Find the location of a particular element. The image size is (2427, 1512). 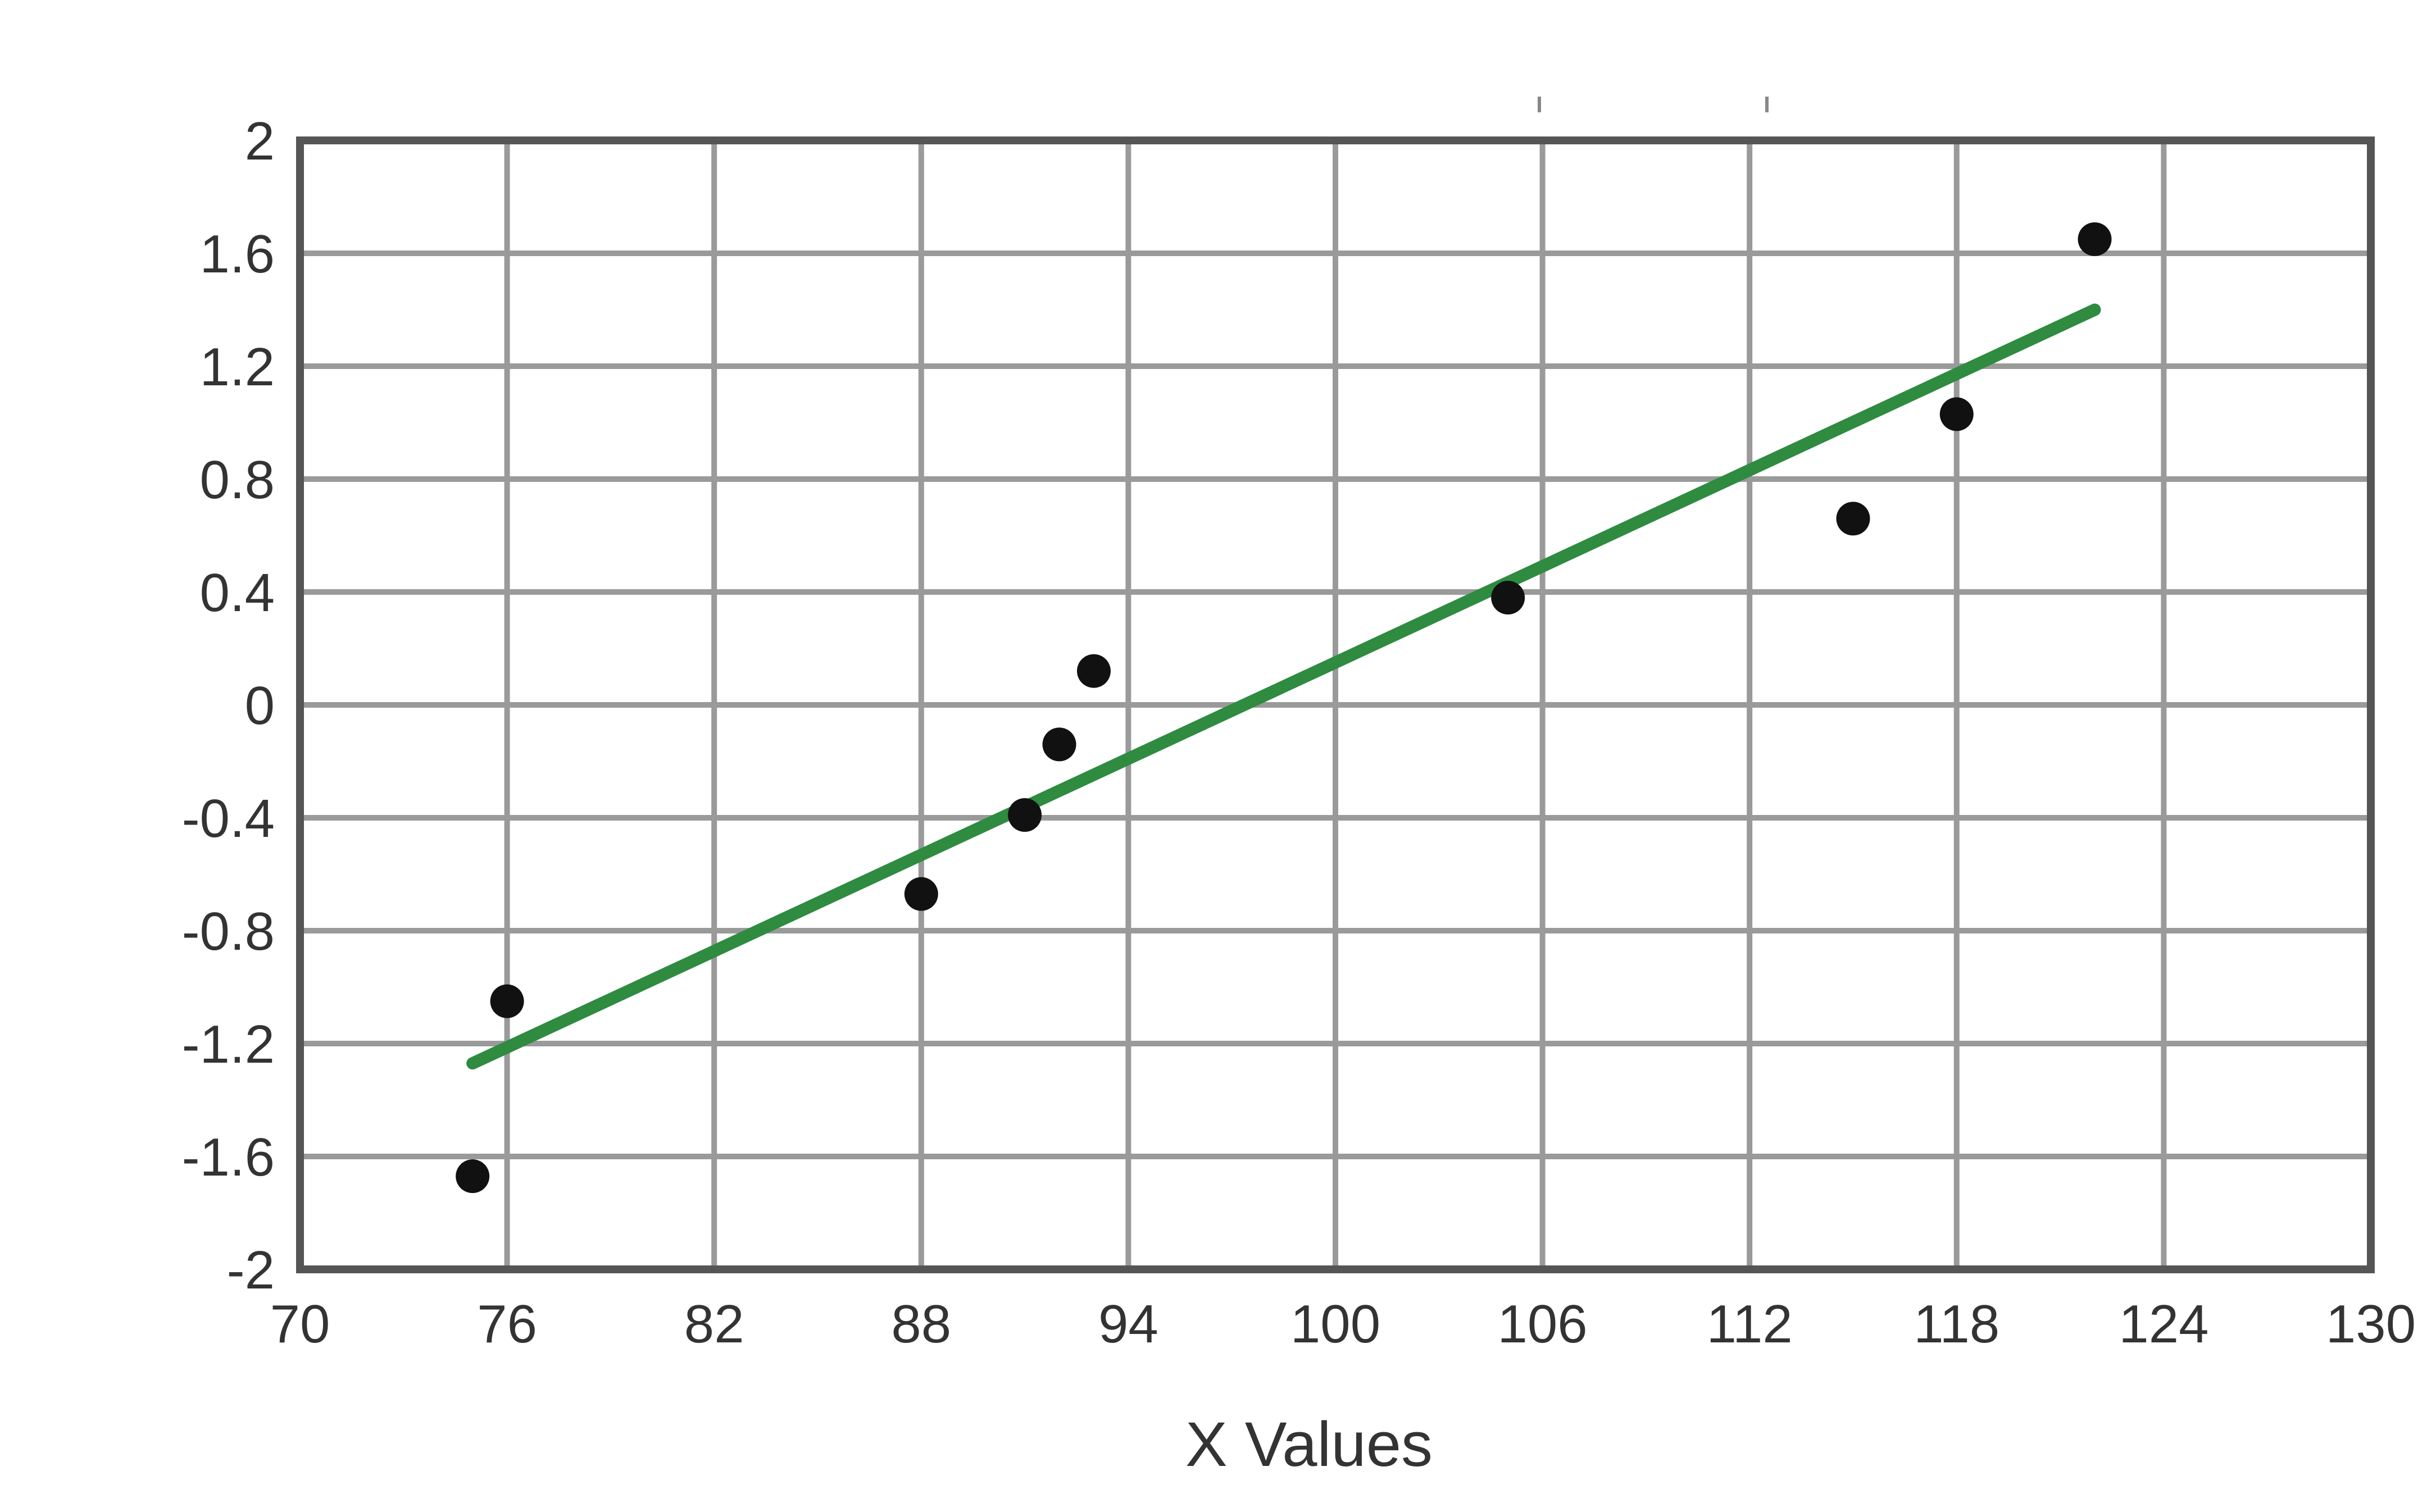

y-tick-label: 1.6 is located at coordinates (238, 254).